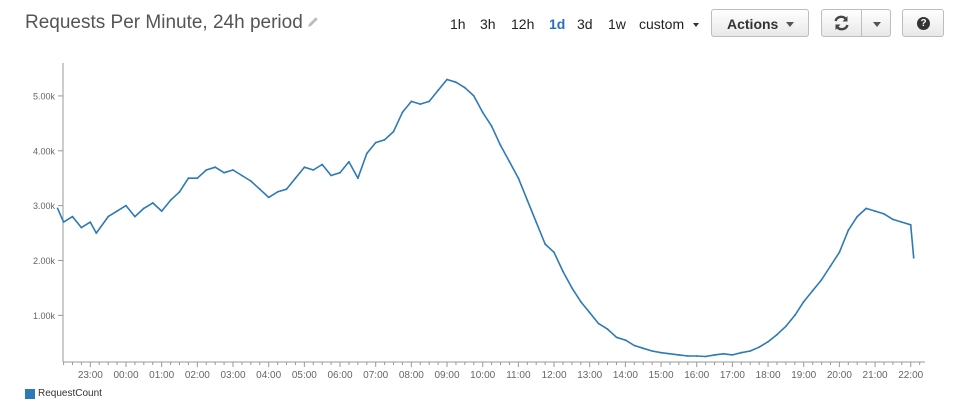 The height and width of the screenshot is (410, 963). I want to click on x-tick-label: 14:00, so click(625, 375).